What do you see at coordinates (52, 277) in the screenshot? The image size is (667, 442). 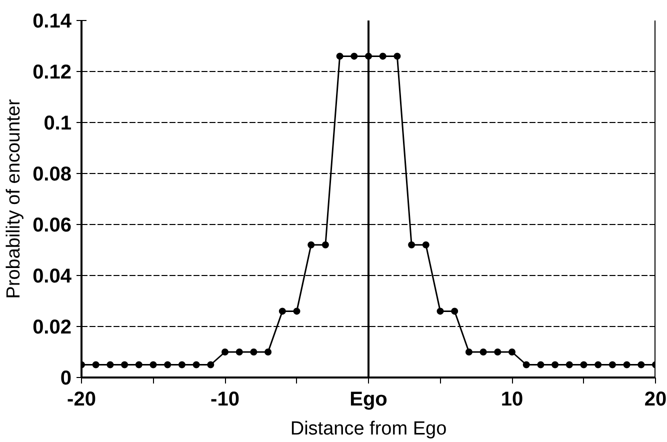 I see `y-tick-label: 0.04` at bounding box center [52, 277].